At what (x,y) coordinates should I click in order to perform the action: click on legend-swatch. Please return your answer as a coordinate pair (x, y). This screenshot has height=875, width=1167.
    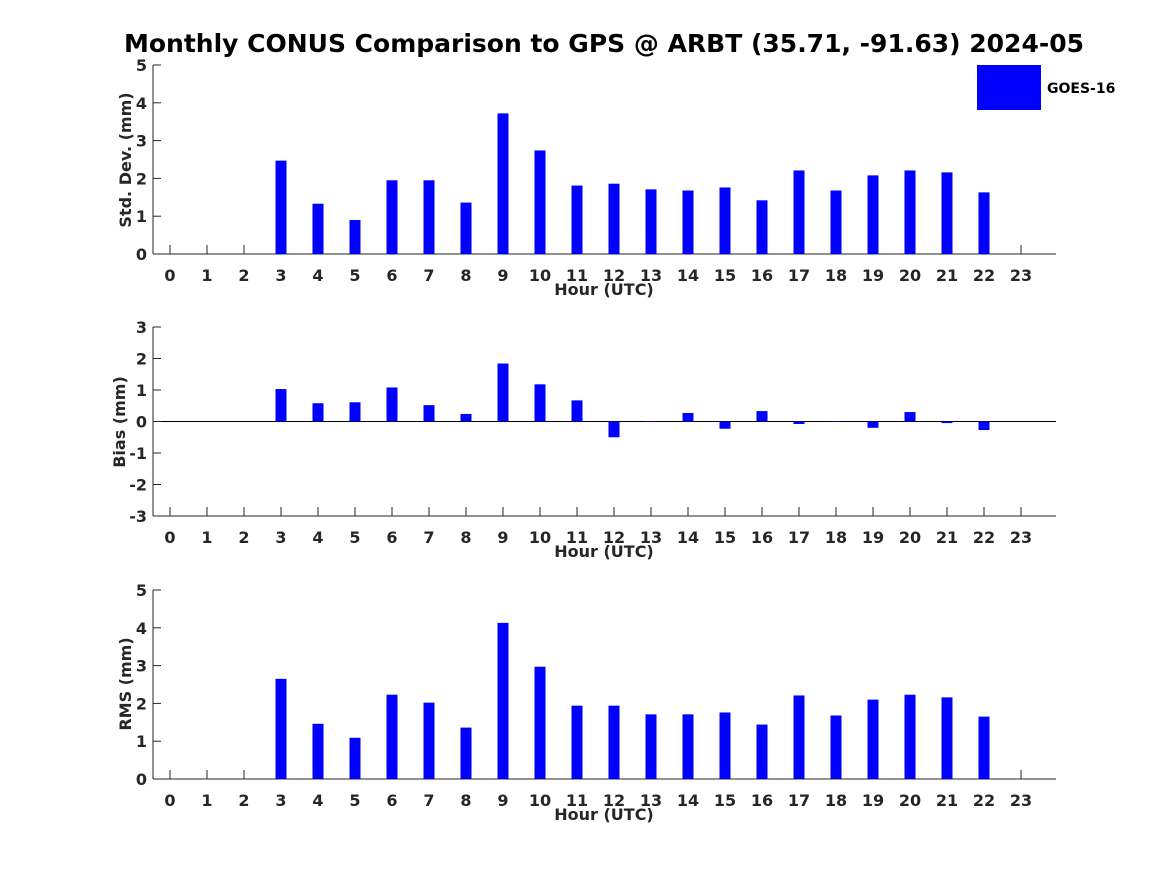
    Looking at the image, I should click on (1009, 87).